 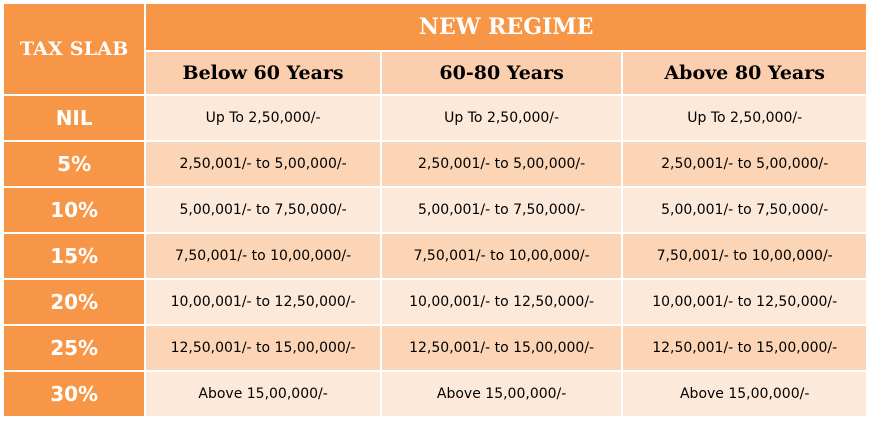 What do you see at coordinates (74, 49) in the screenshot?
I see `tax-slab-header: TAX SLAB` at bounding box center [74, 49].